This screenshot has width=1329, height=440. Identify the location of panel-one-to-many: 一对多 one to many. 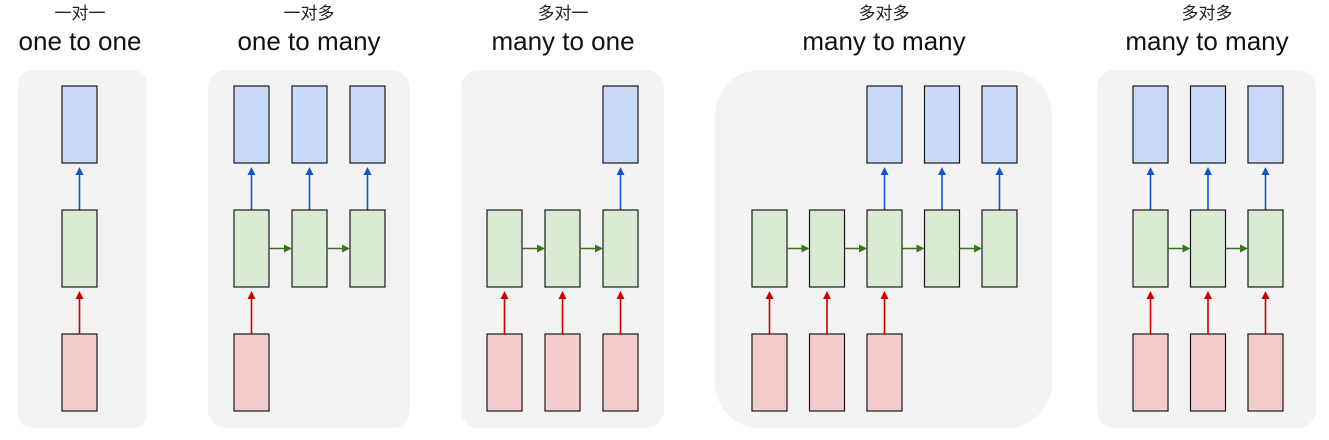
(309, 216).